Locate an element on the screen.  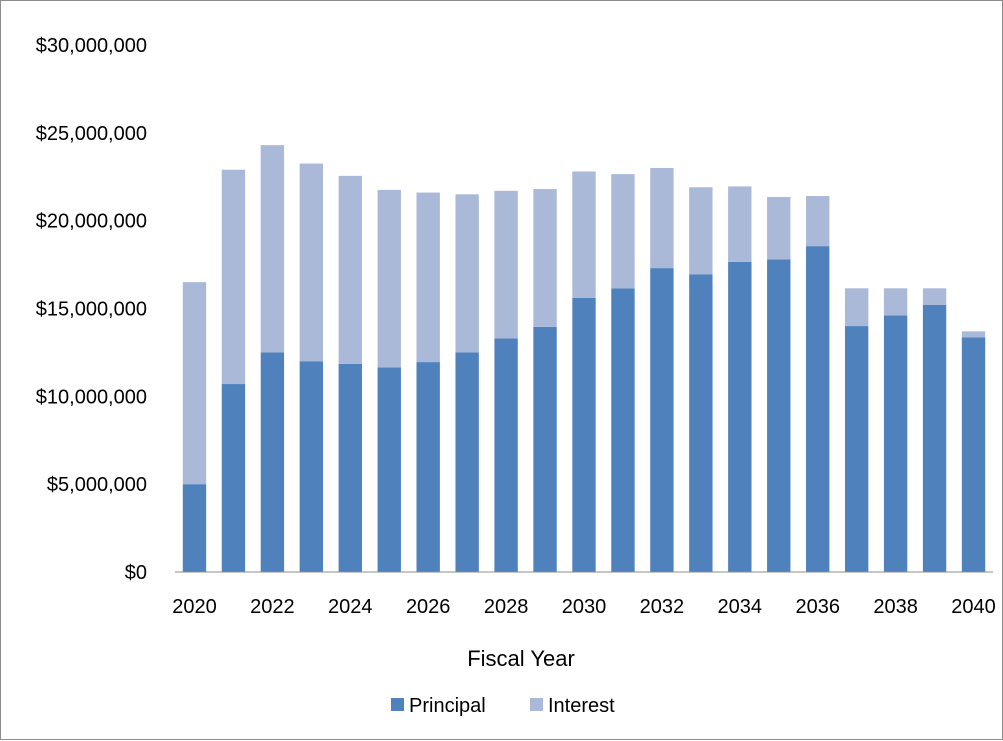
x-tick-label: 2032 is located at coordinates (662, 607).